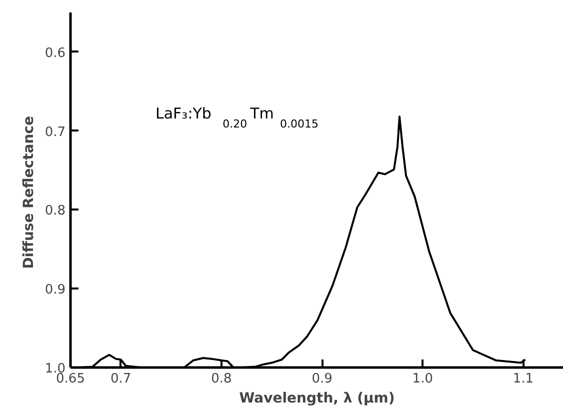 The height and width of the screenshot is (417, 563). Describe the element at coordinates (55, 132) in the screenshot. I see `y-tick-label: 0.7` at that location.